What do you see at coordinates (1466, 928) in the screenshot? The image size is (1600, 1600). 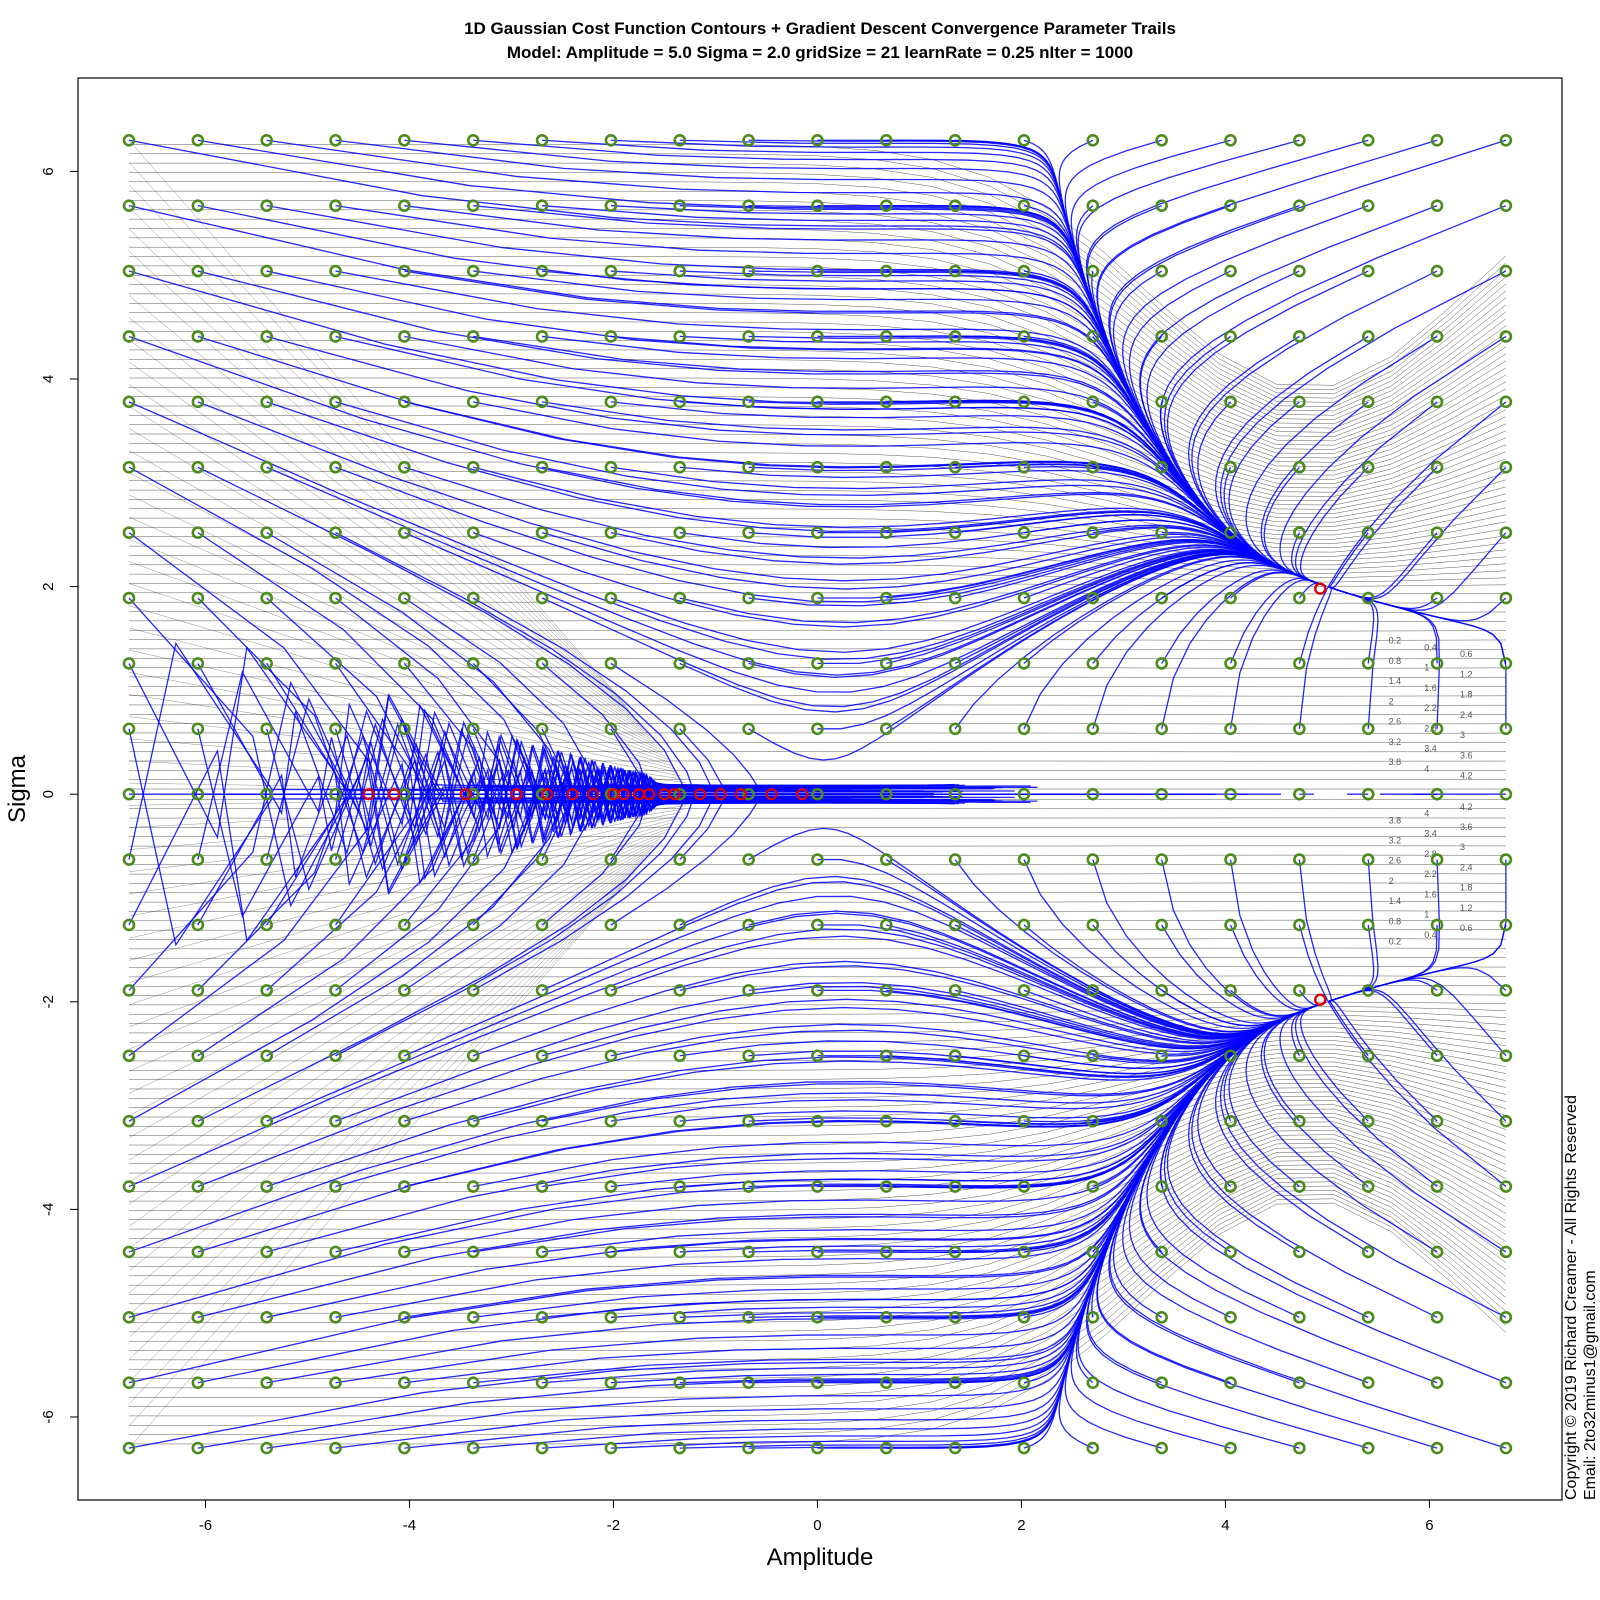 I see `contour-label-lower: 0.6` at bounding box center [1466, 928].